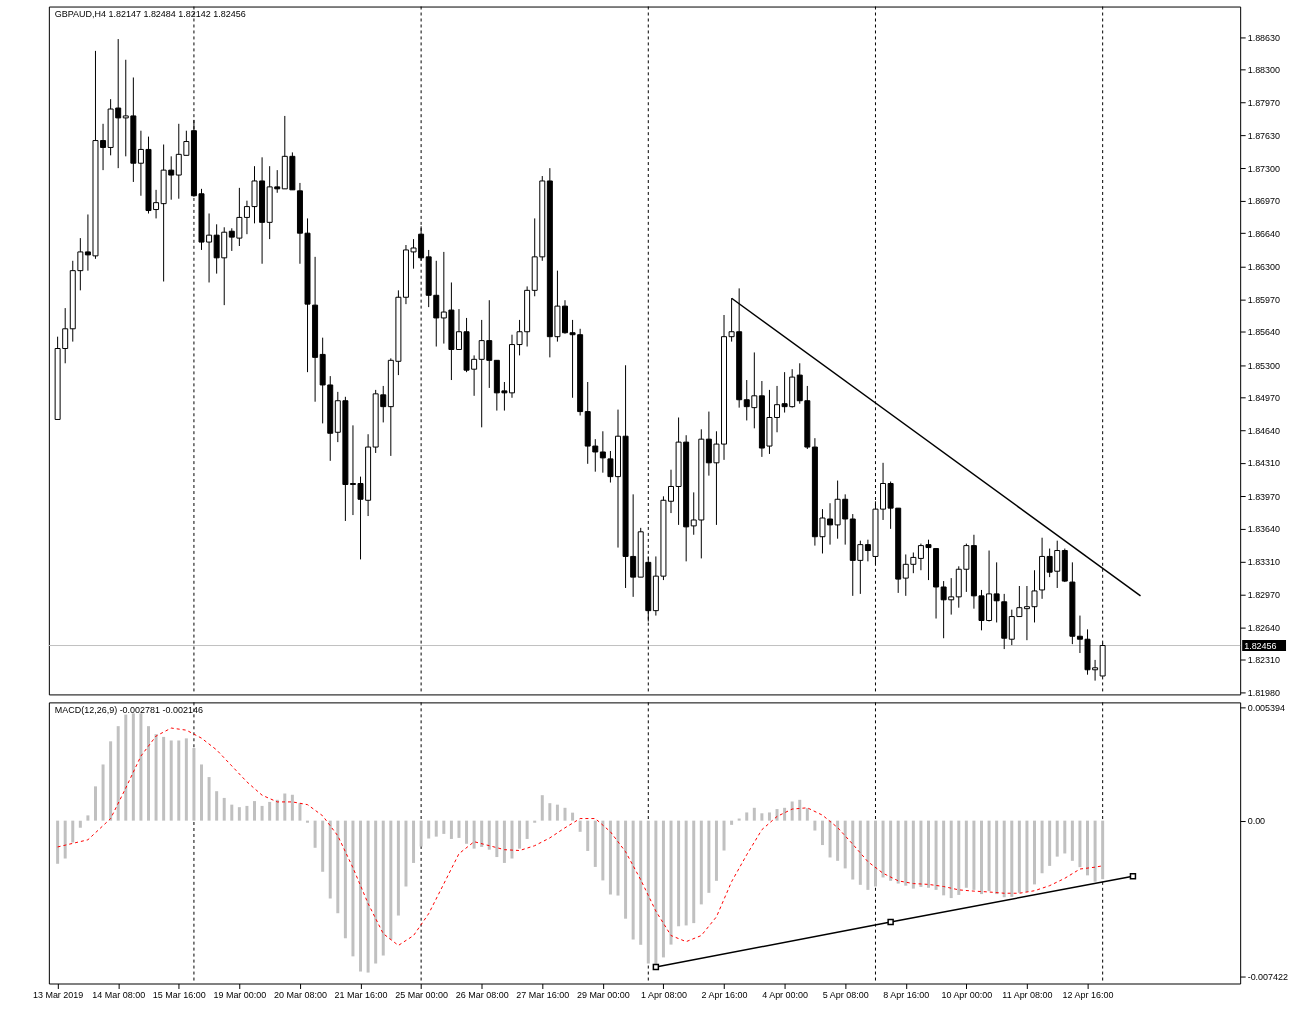  What do you see at coordinates (906, 994) in the screenshot?
I see `x-tick-label: 8 Apr 16:00` at bounding box center [906, 994].